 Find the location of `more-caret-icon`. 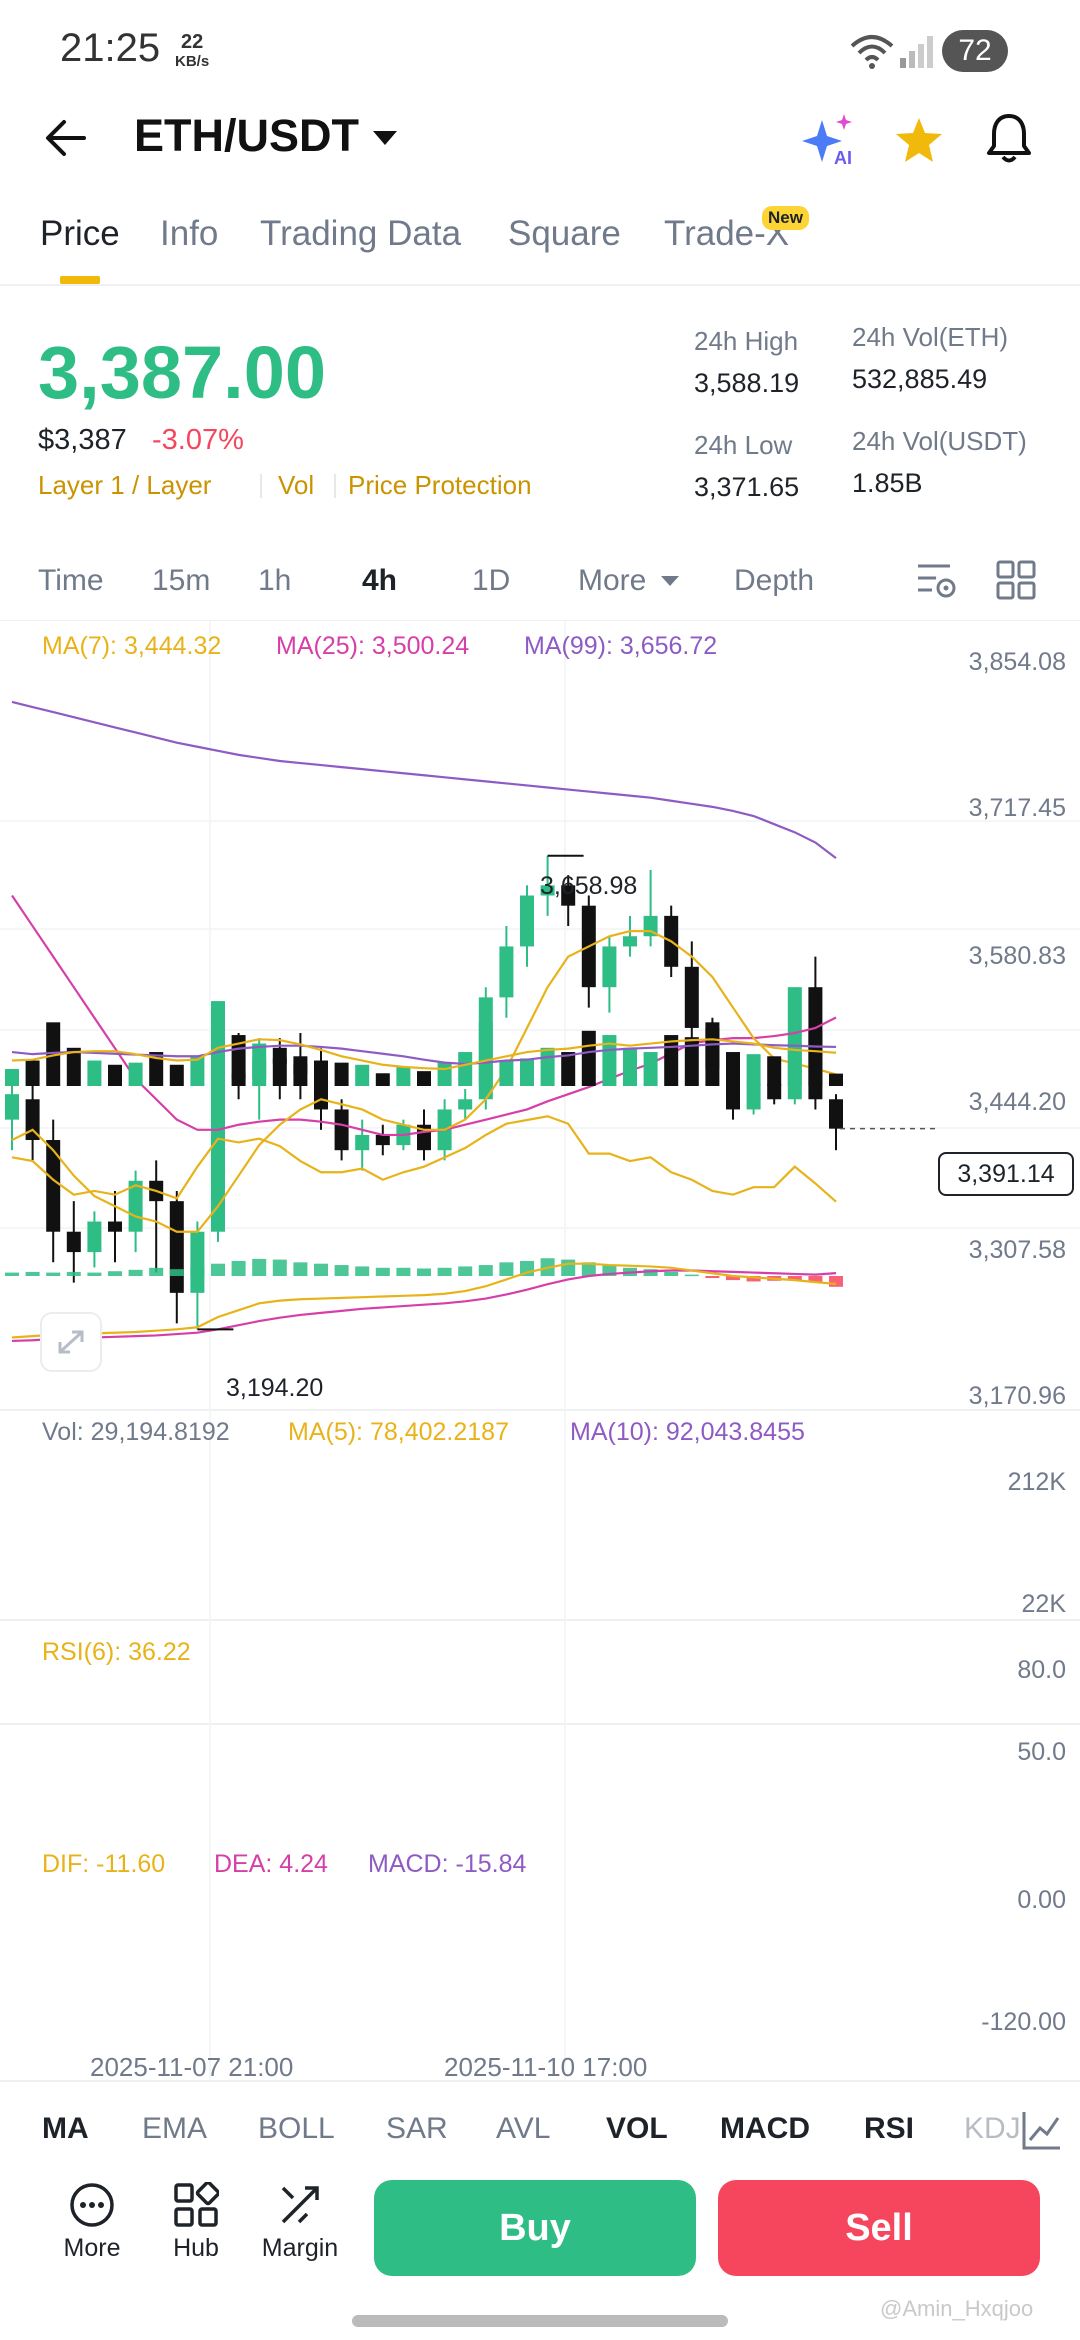

more-caret-icon is located at coordinates (670, 581).